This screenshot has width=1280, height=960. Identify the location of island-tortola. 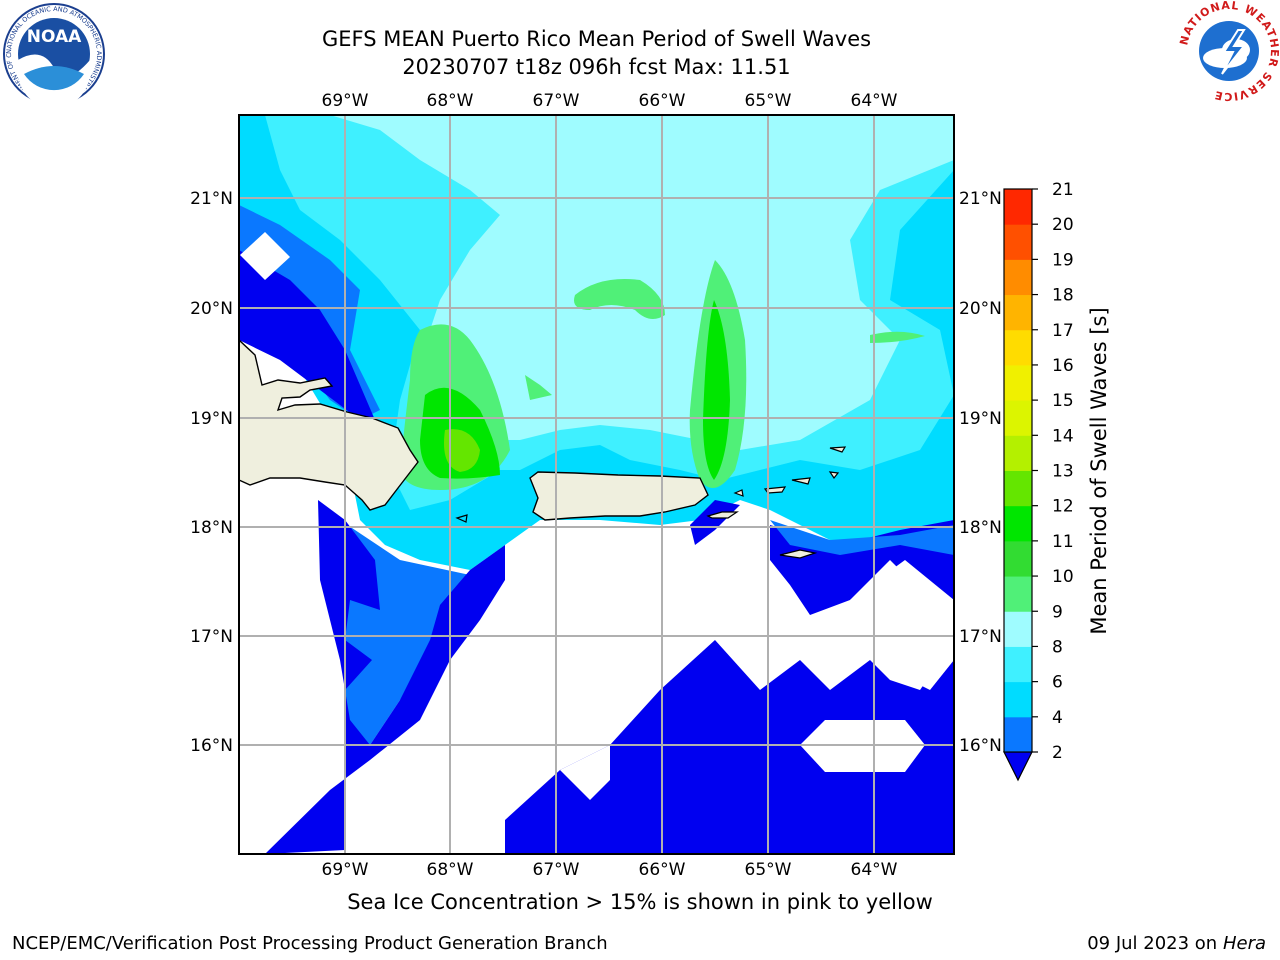
(801, 481).